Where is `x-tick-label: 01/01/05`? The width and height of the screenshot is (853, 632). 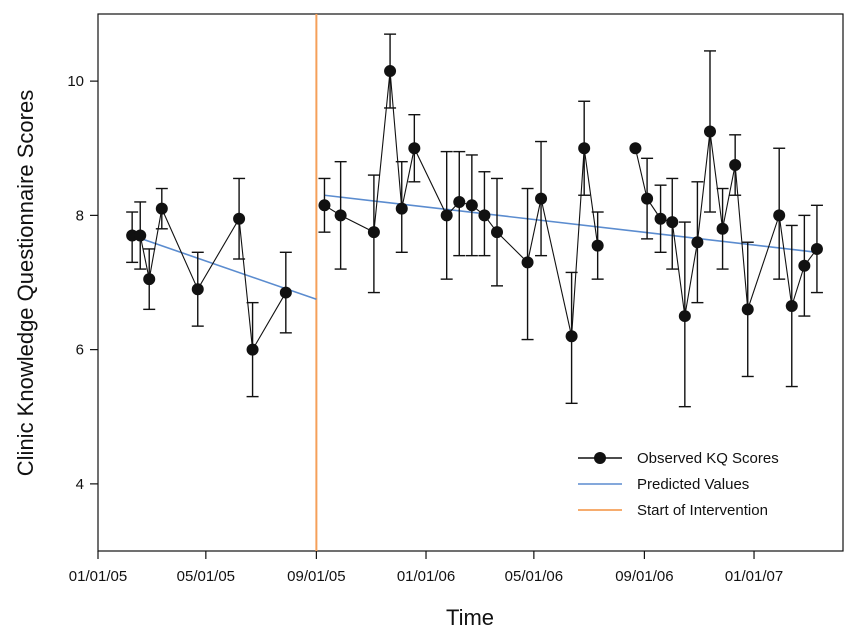 x-tick-label: 01/01/05 is located at coordinates (98, 576).